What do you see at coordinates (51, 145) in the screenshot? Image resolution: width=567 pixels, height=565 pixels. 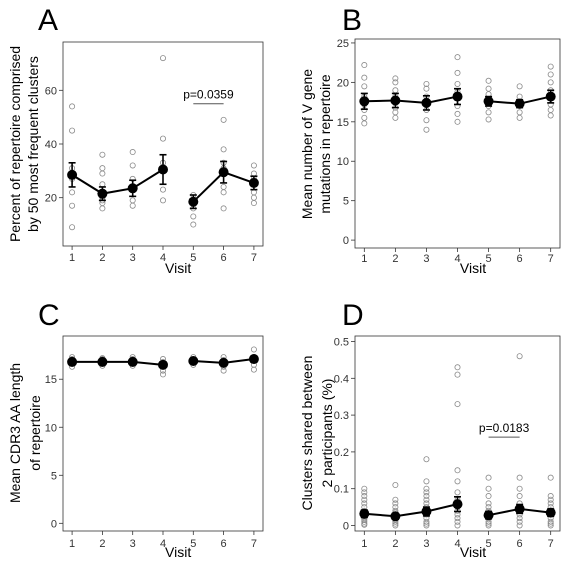 I see `y-tick-label: 40` at bounding box center [51, 145].